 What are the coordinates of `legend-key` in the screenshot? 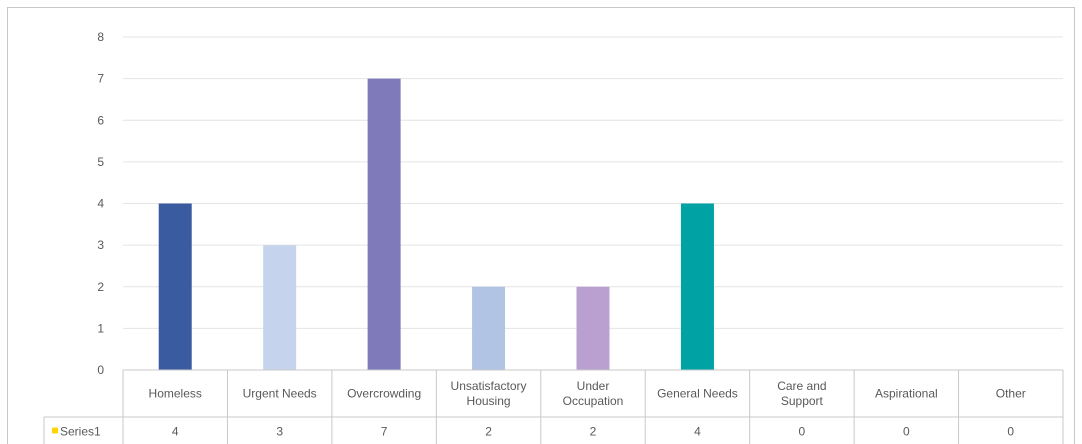 It's located at (55, 430).